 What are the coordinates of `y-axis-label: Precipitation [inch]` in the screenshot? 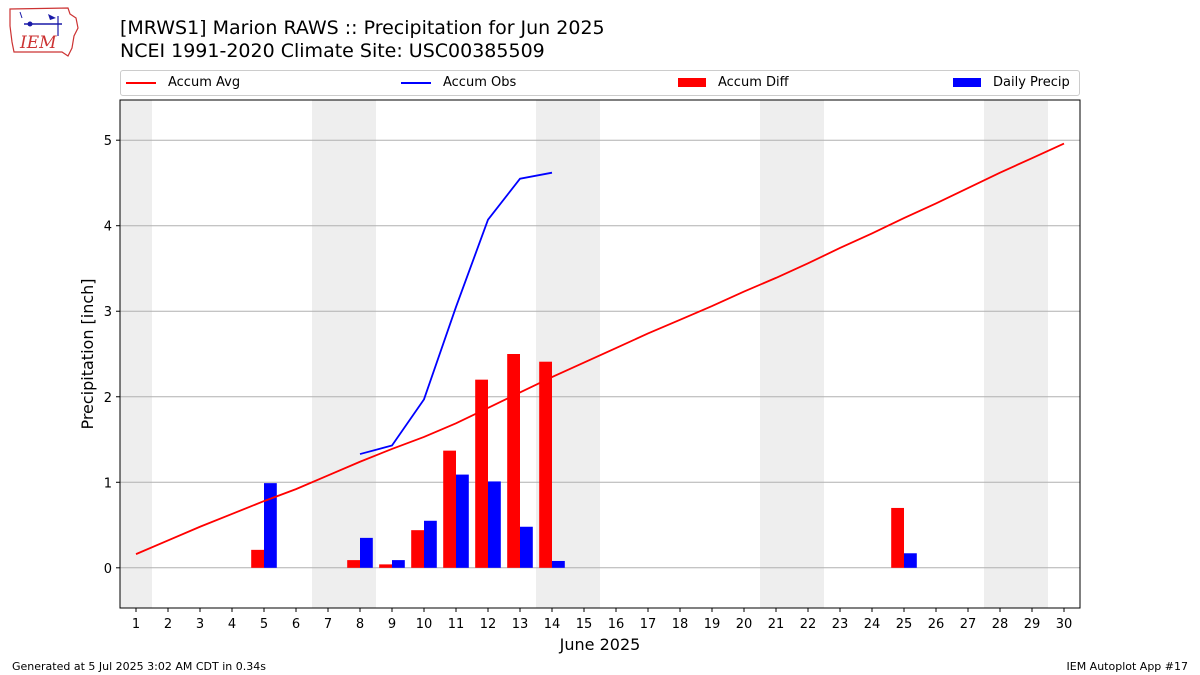 It's located at (87, 353).